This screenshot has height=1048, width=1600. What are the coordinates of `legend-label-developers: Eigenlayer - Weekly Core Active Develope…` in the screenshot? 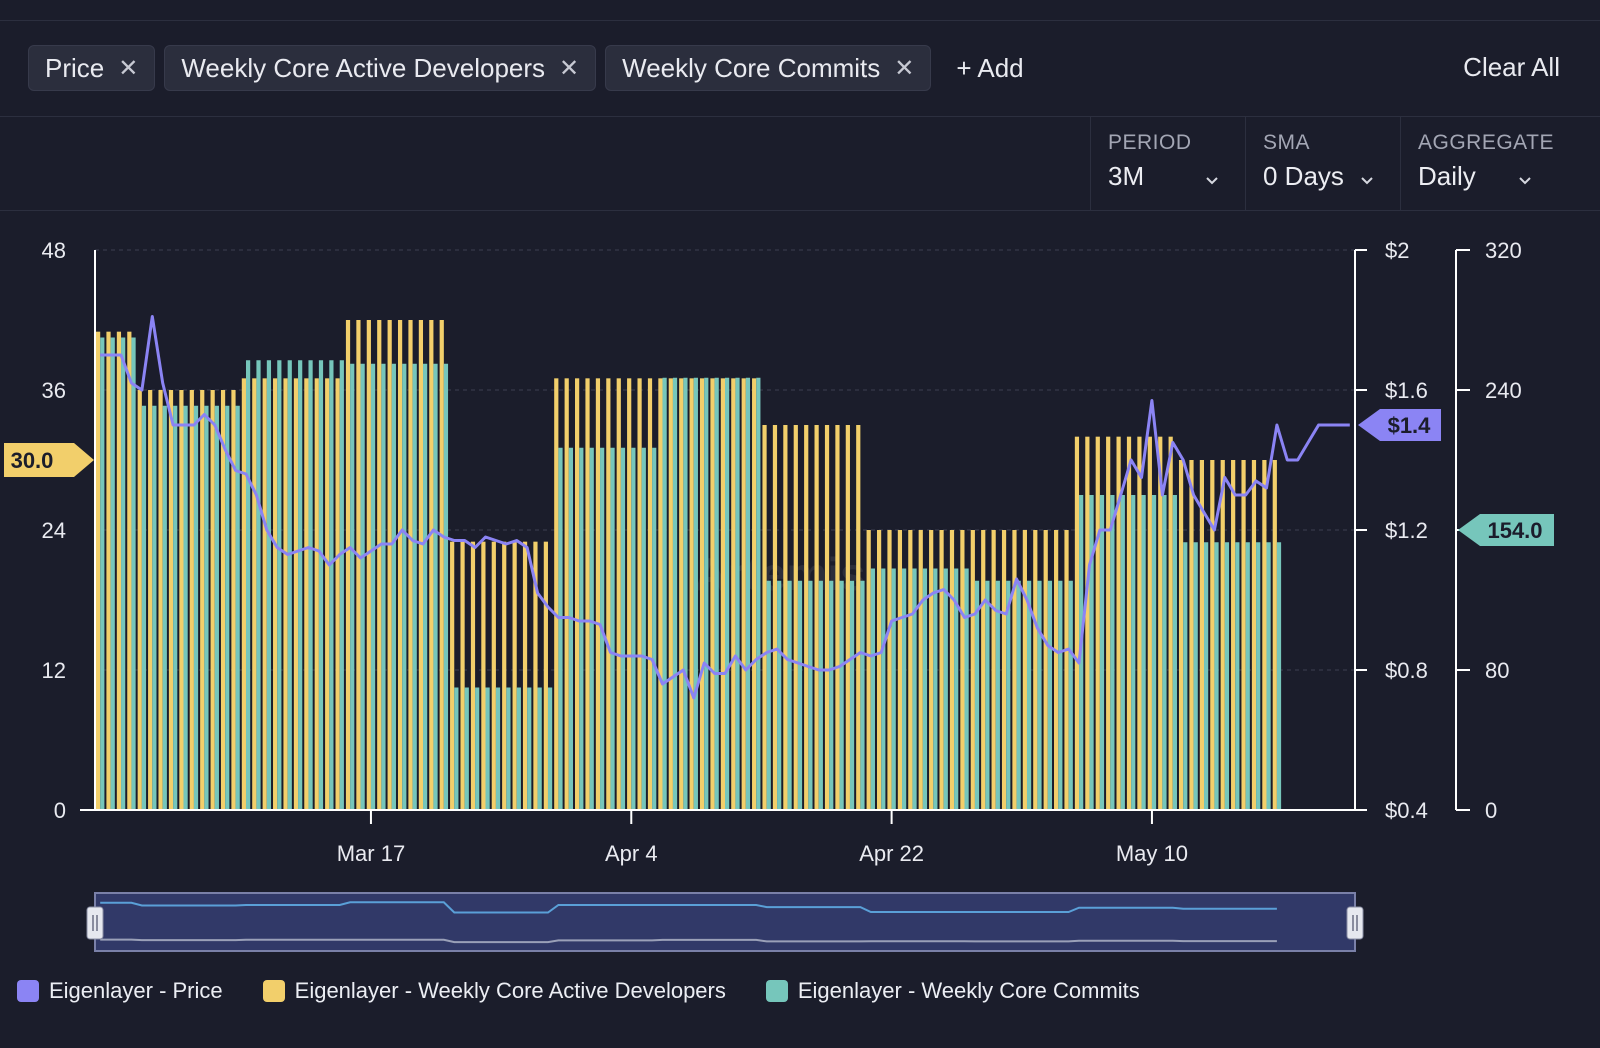 It's located at (510, 990).